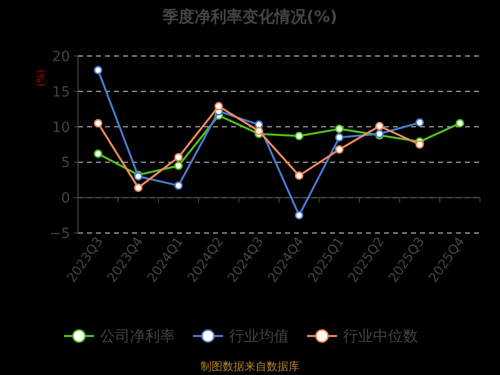 Image resolution: width=500 pixels, height=375 pixels. I want to click on y-tick-label: 5, so click(65, 163).